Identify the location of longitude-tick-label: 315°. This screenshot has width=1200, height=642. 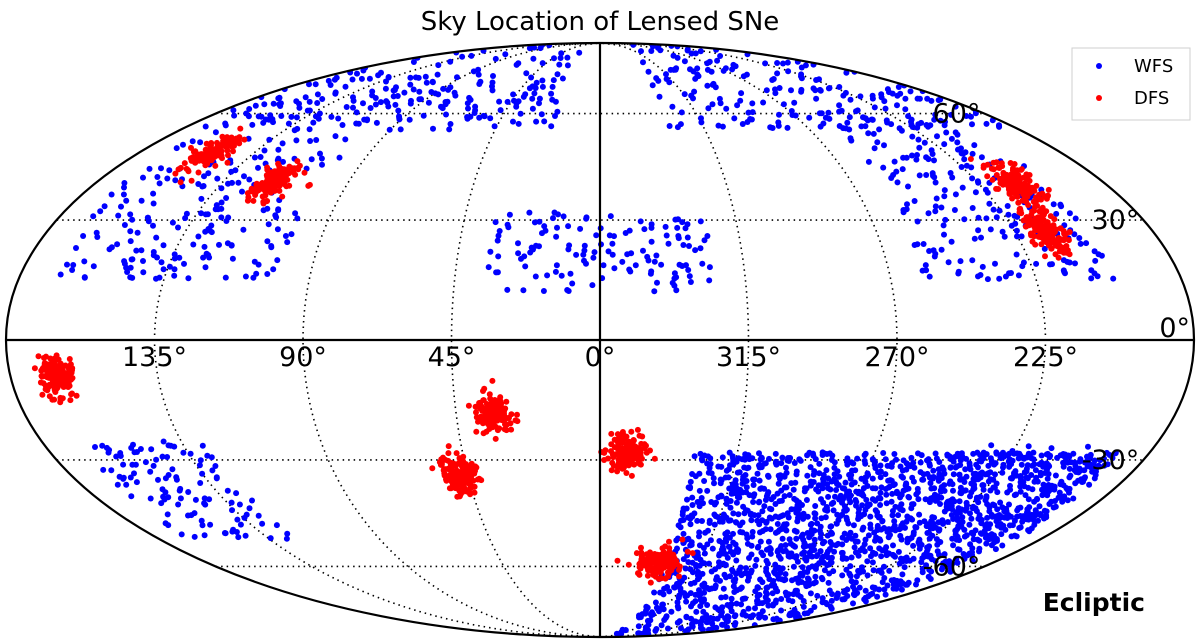
(748, 357).